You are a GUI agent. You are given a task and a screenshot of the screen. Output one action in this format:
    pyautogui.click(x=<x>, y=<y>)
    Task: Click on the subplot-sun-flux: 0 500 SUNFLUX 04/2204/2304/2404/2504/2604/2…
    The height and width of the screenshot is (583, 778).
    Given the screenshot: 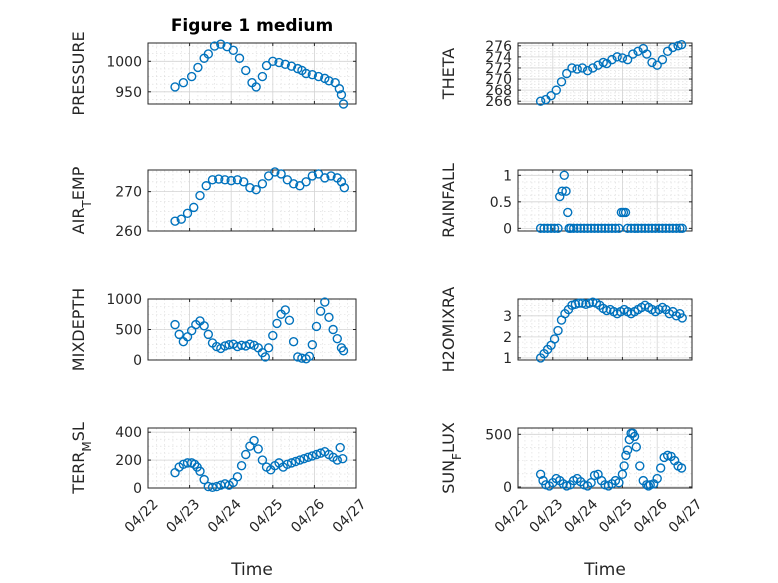 What is the action you would take?
    pyautogui.click(x=572, y=501)
    